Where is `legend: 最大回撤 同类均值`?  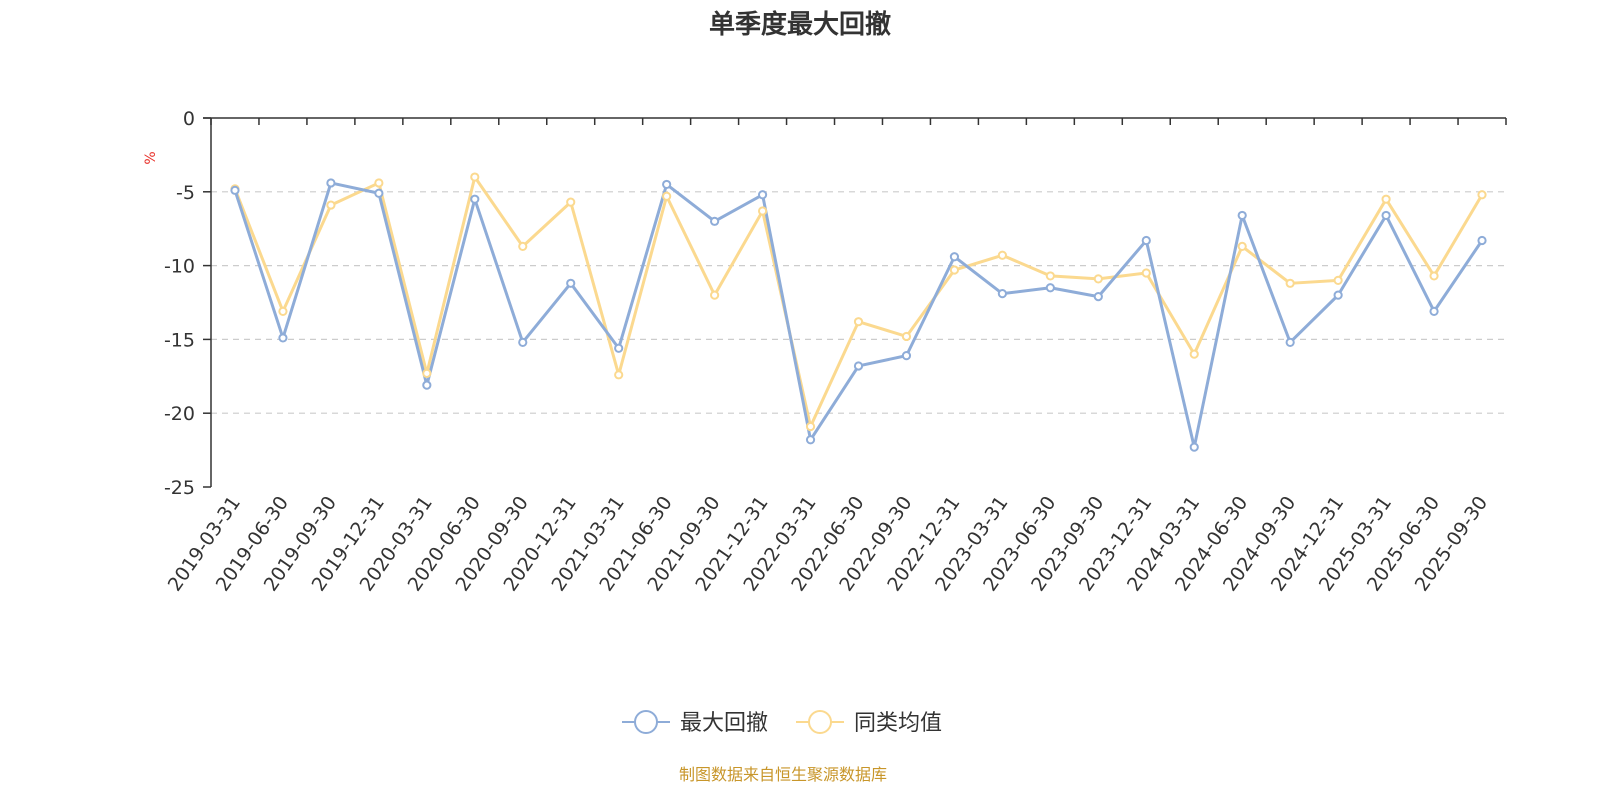 legend: 最大回撤 同类均值 is located at coordinates (782, 723).